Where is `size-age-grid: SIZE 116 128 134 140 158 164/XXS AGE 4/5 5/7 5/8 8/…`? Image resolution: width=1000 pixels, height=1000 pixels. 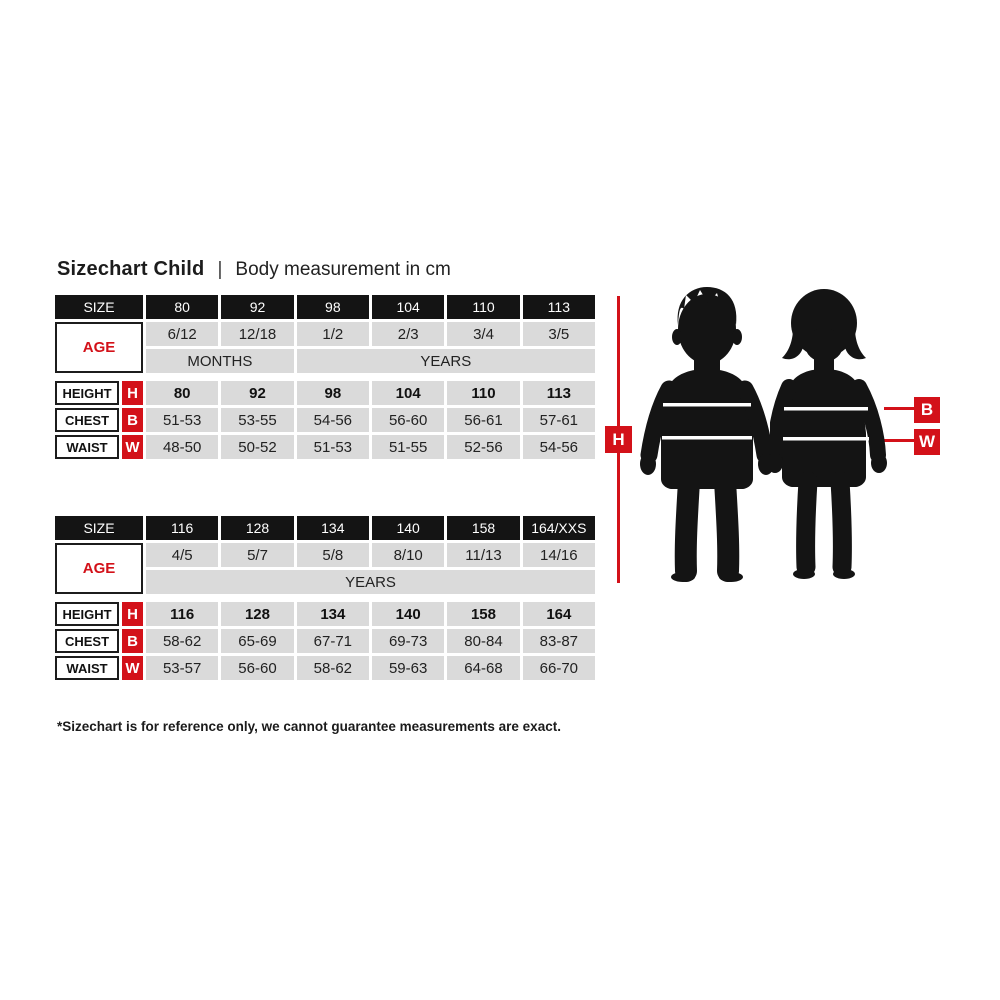 size-age-grid: SIZE 116 128 134 140 158 164/XXS AGE 4/5 5/7 5/8 8/… is located at coordinates (325, 555).